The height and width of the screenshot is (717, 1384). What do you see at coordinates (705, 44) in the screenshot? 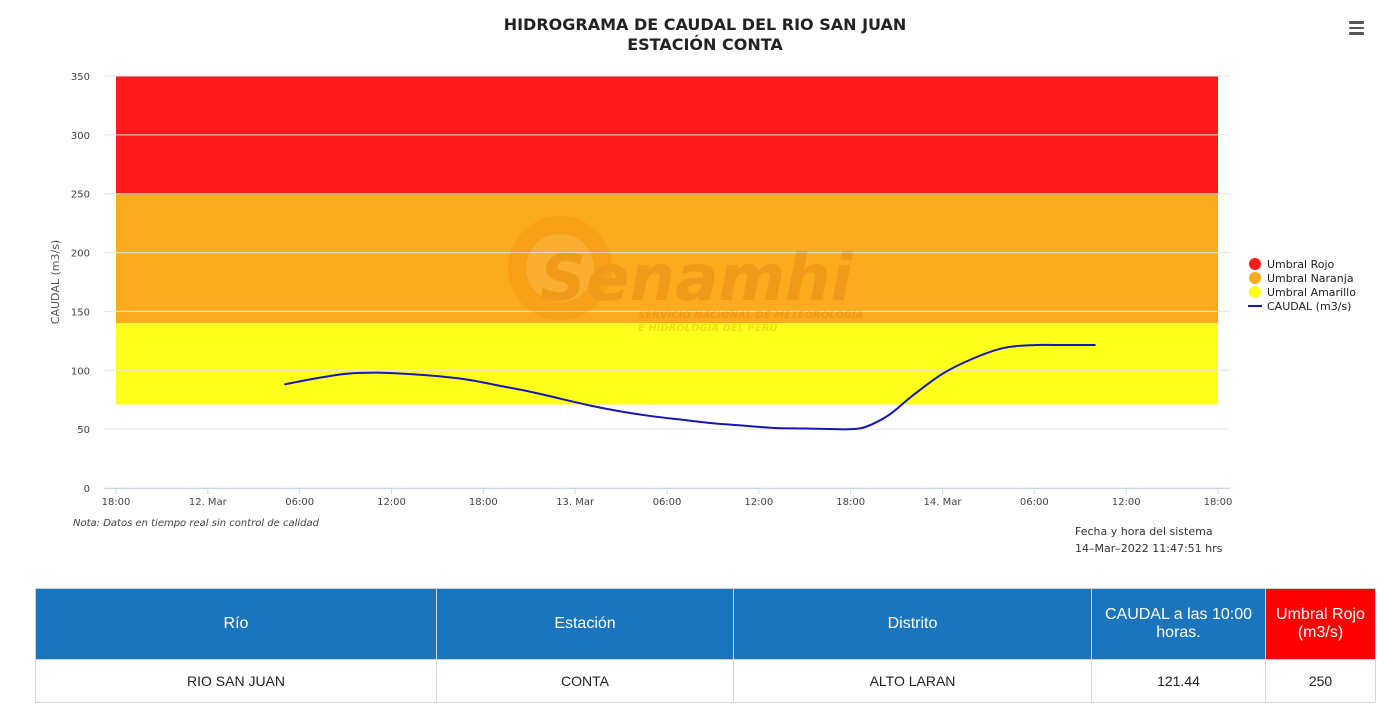
I see `chart-subtitle: ESTACIÓN CONTA` at bounding box center [705, 44].